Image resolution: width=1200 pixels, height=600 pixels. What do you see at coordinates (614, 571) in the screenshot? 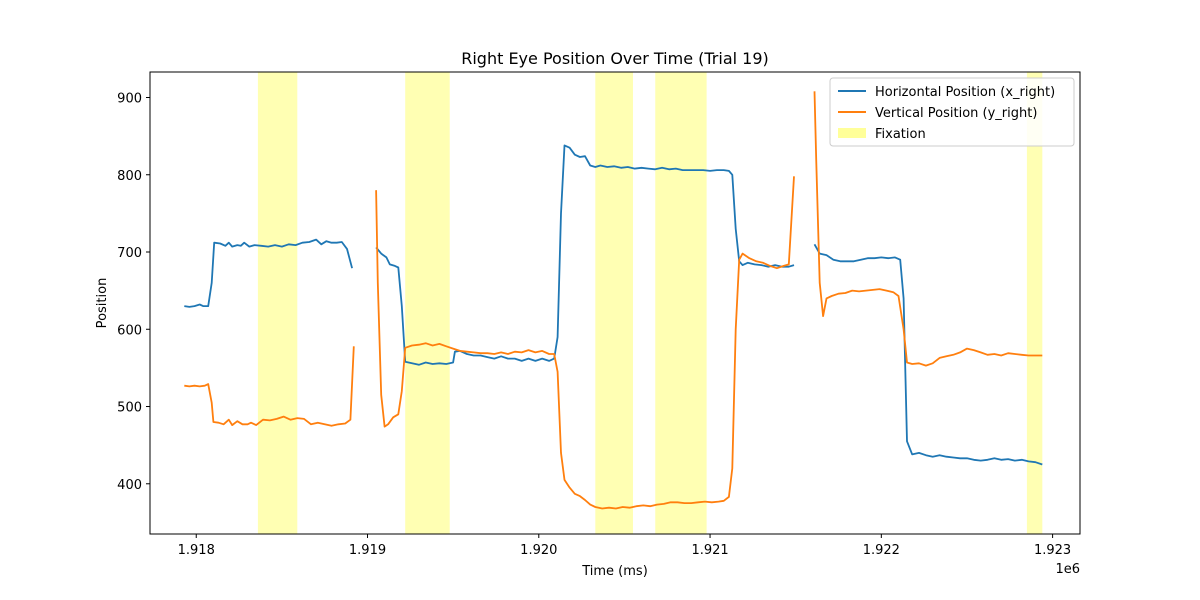
I see `x-axis-label: Time (ms)` at bounding box center [614, 571].